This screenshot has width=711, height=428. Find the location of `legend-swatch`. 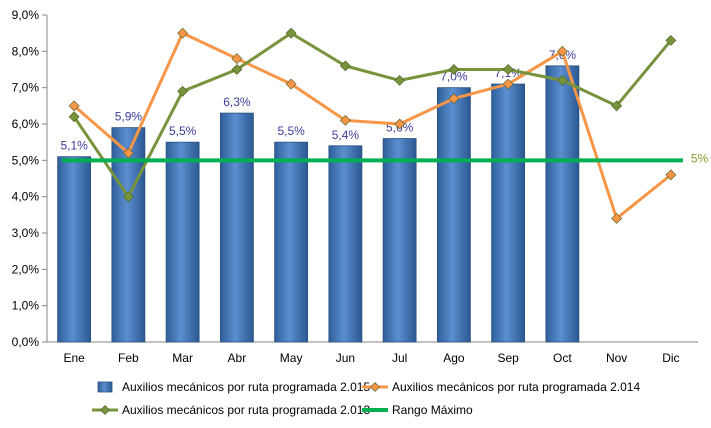

legend-swatch is located at coordinates (105, 387).